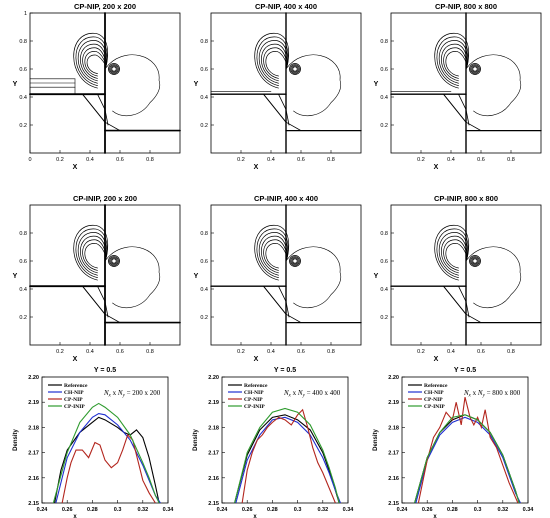  Describe the element at coordinates (272, 510) in the screenshot. I see `x-tick-label: 0.28` at that location.